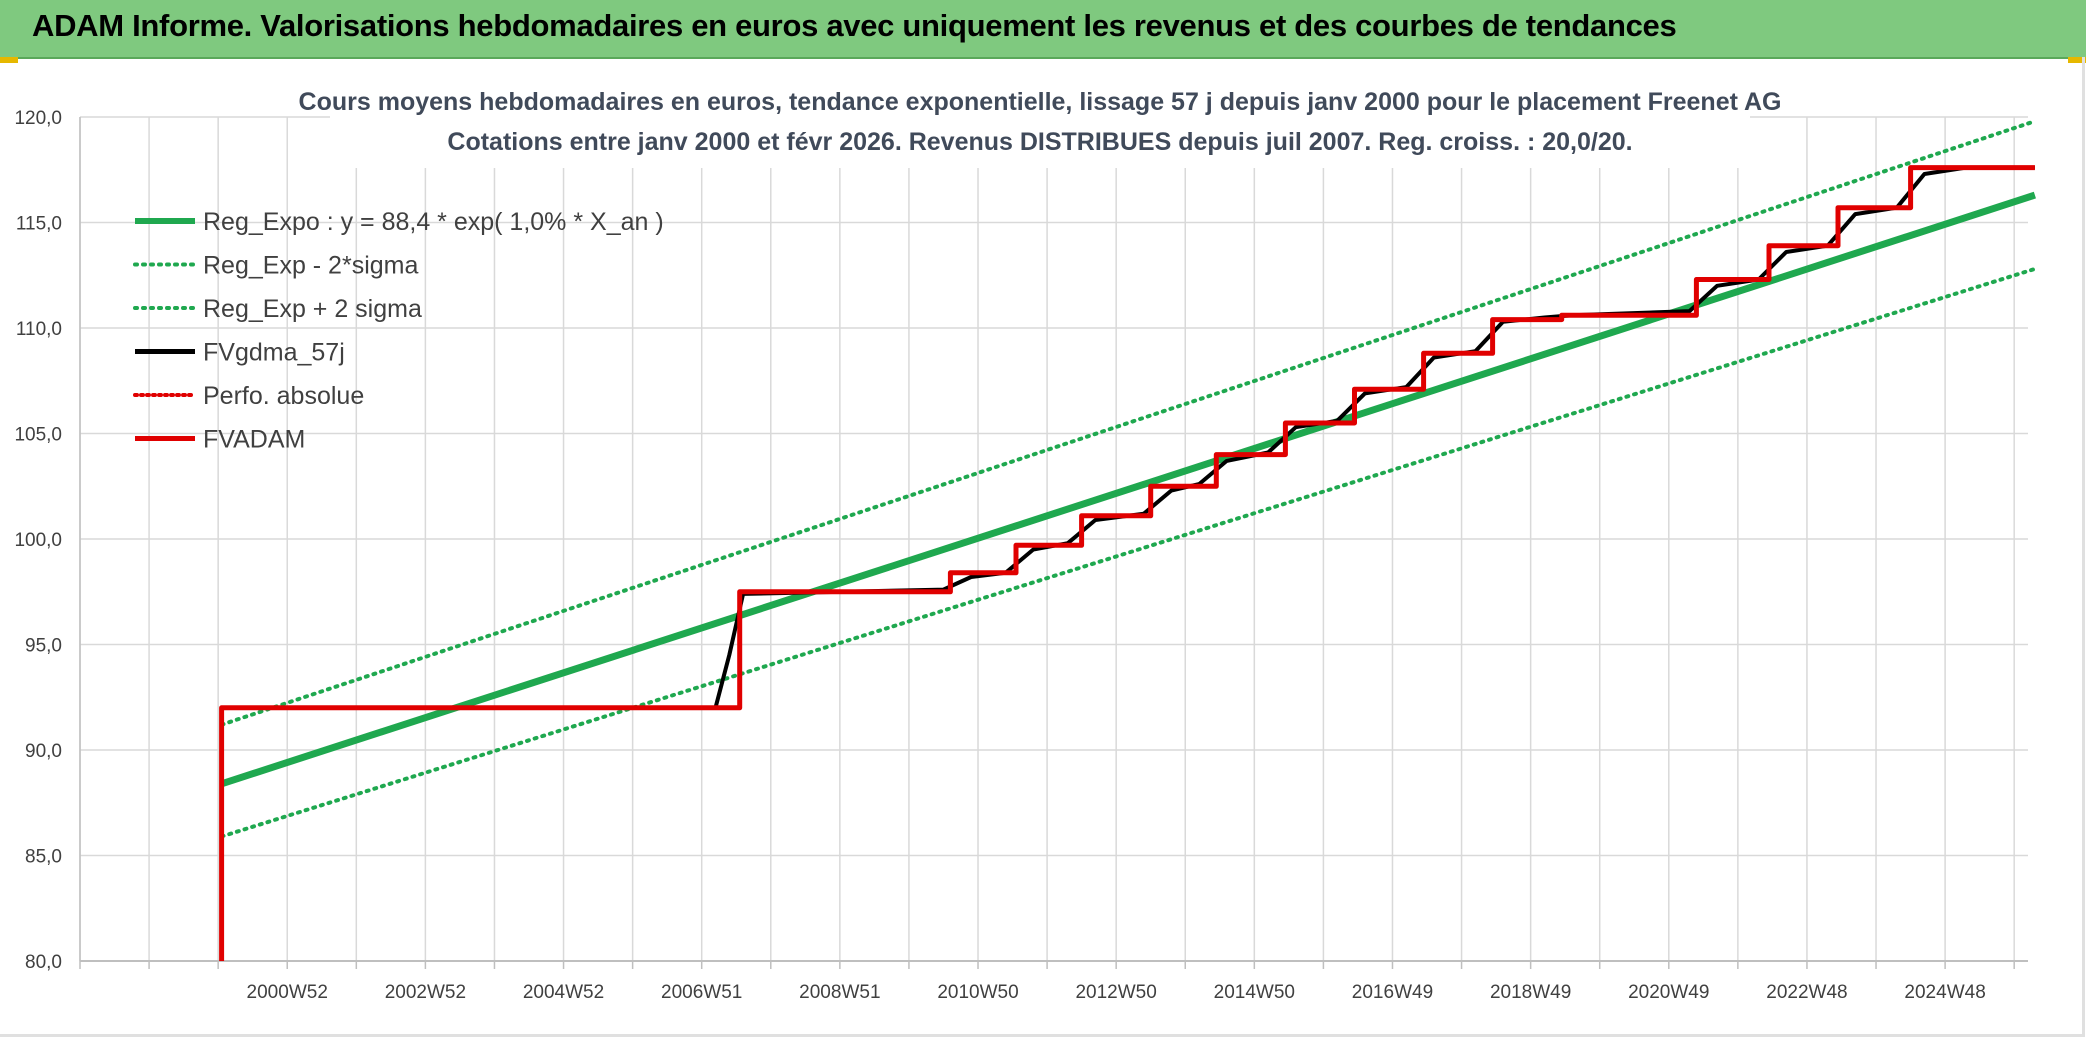 The image size is (2086, 1038). Describe the element at coordinates (43, 962) in the screenshot. I see `y-tick-label: 80,0` at that location.